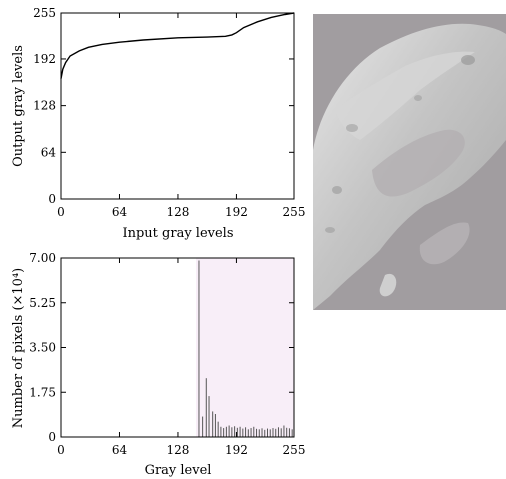 The width and height of the screenshot is (506, 479). Describe the element at coordinates (44, 13) in the screenshot. I see `y-tick-label: 255` at that location.